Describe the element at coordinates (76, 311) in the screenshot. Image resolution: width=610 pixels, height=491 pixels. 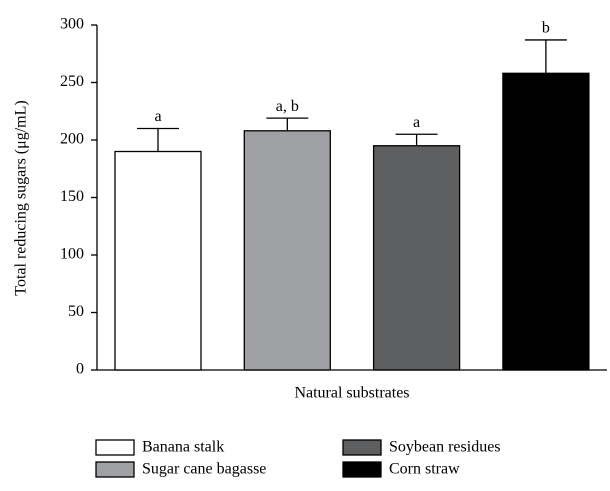
I see `y-tick-label: 50` at that location.